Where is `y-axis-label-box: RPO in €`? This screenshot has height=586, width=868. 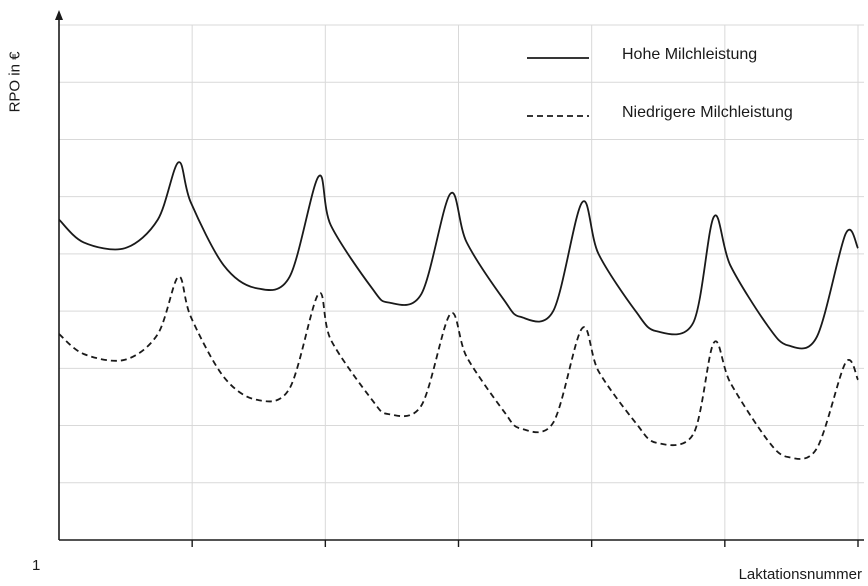
y-axis-label-box: RPO in € is located at coordinates (14, 293).